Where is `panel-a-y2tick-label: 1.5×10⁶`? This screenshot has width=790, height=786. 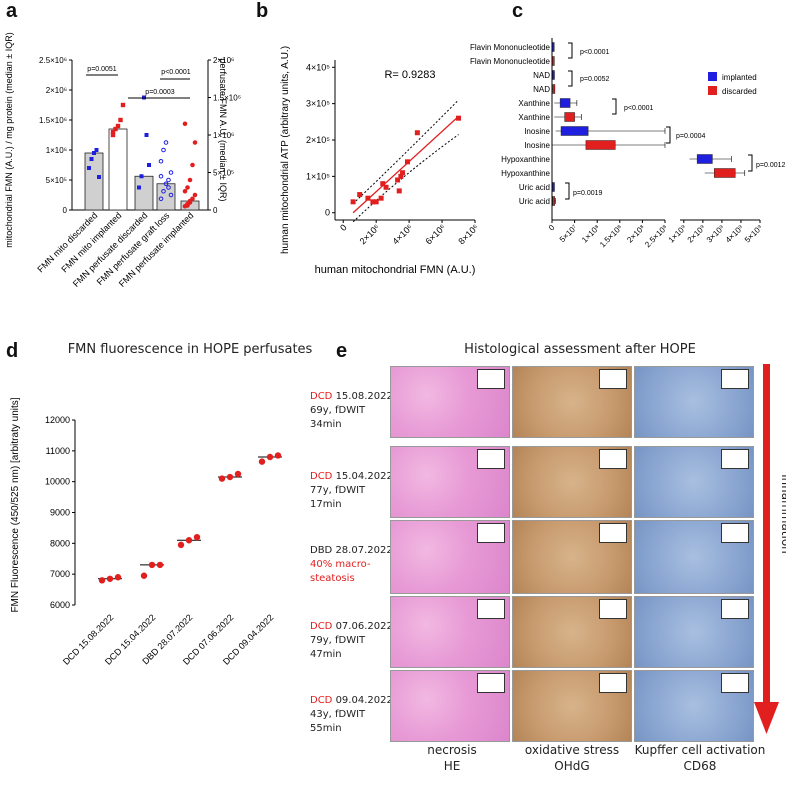 panel-a-y2tick-label: 1.5×10⁶ is located at coordinates (227, 98).